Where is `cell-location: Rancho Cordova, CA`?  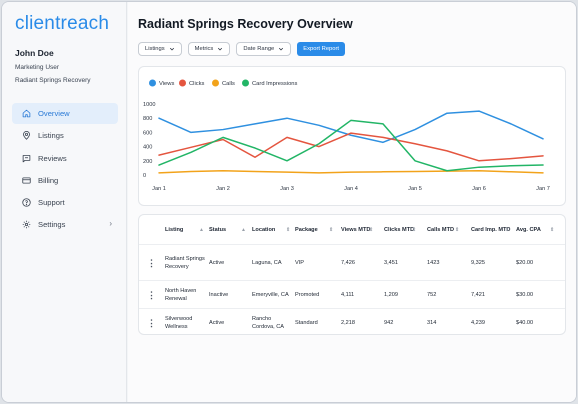 cell-location: Rancho Cordova, CA is located at coordinates (268, 323).